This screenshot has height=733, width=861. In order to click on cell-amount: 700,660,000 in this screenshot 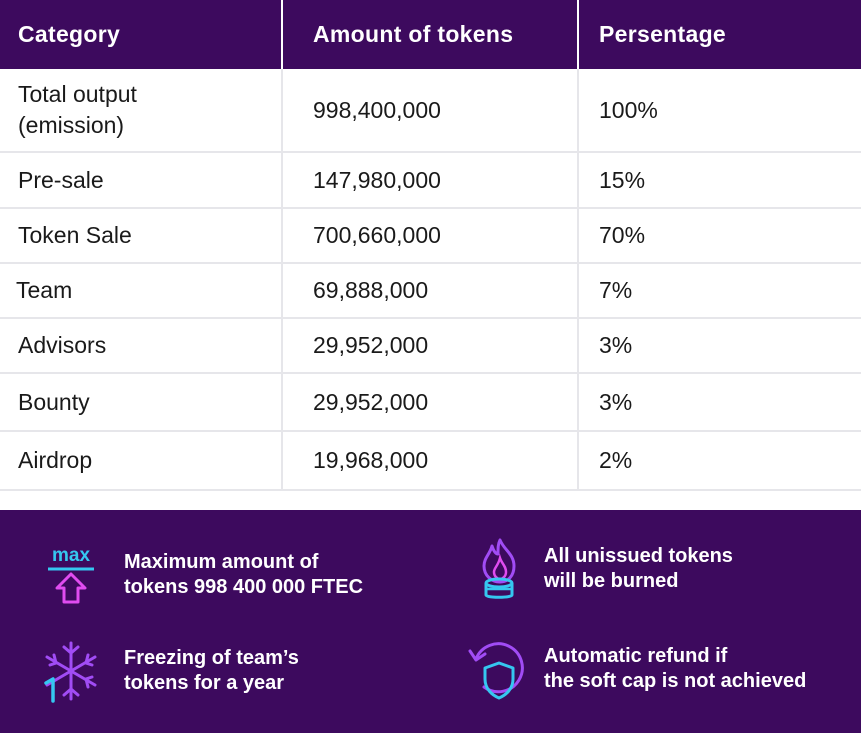, I will do `click(431, 235)`.